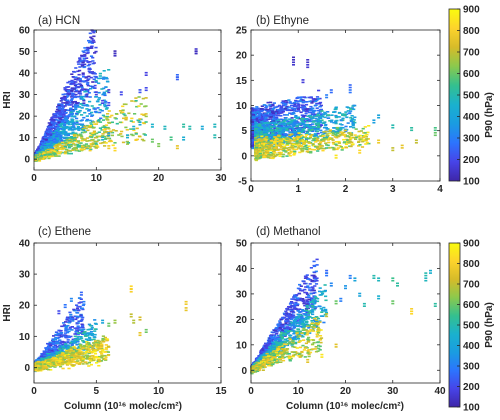 The width and height of the screenshot is (500, 420). What do you see at coordinates (7, 99) in the screenshot?
I see `panel-a-ylabel: HRI` at bounding box center [7, 99].